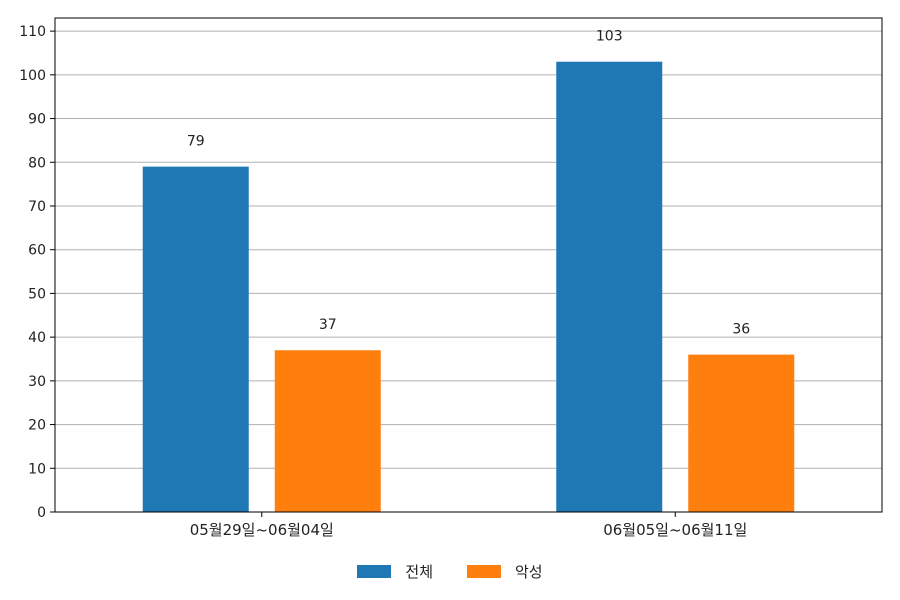 This screenshot has width=900, height=600. I want to click on bar-value-label: 103, so click(609, 37).